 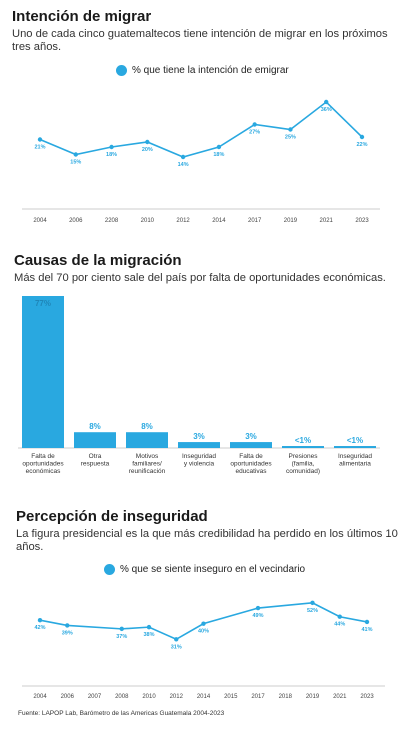 What do you see at coordinates (313, 697) in the screenshot?
I see `x-tick-label: 2019` at bounding box center [313, 697].